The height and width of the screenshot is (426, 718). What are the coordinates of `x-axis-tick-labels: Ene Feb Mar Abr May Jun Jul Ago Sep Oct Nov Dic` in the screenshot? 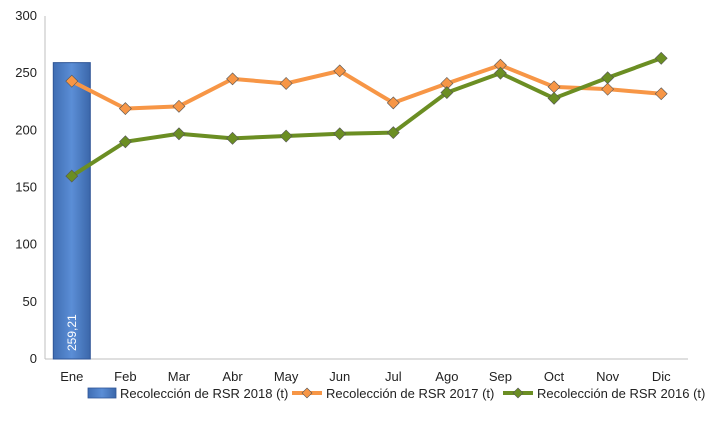 It's located at (365, 376).